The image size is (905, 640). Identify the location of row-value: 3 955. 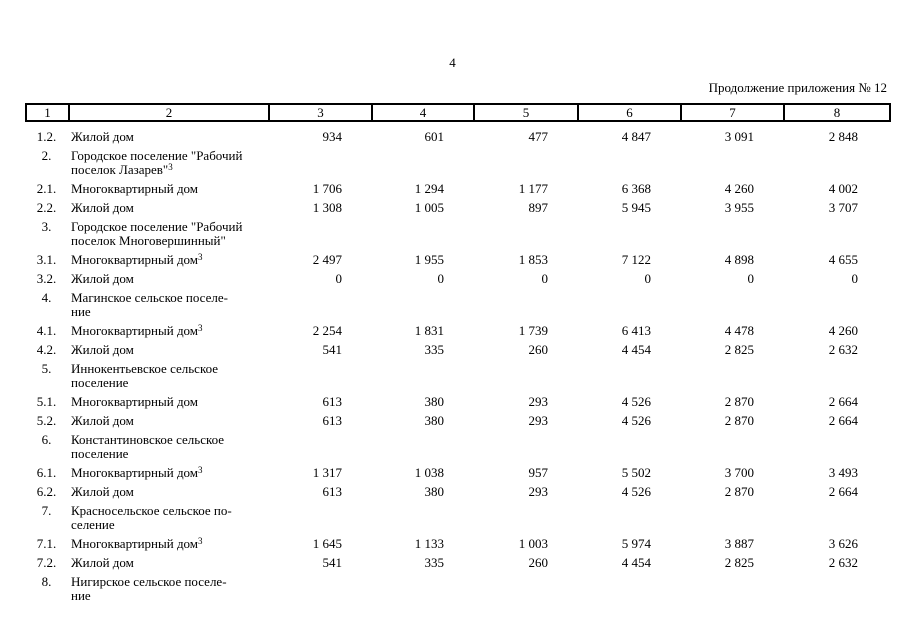
(739, 207).